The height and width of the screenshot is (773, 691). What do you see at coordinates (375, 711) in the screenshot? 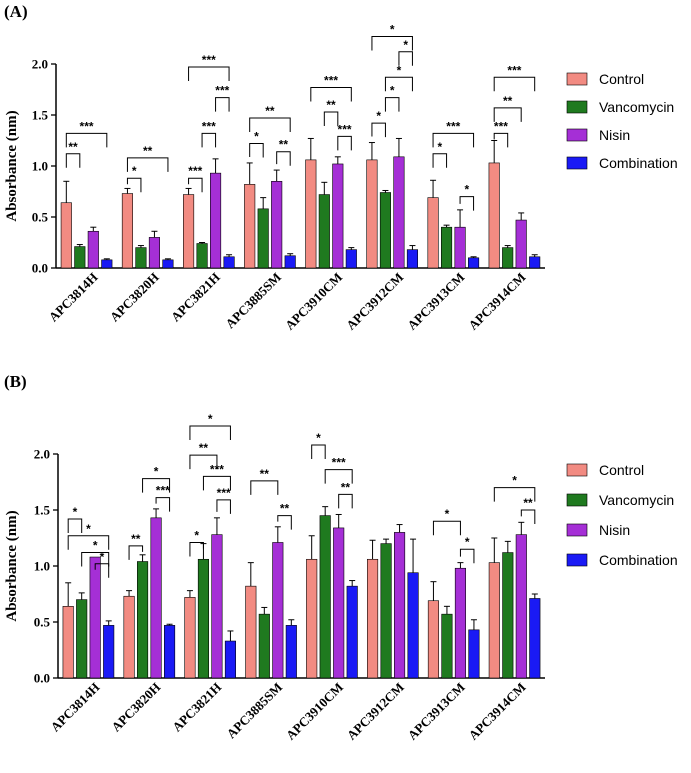
I see `x-tick-label: APC3912CM` at bounding box center [375, 711].